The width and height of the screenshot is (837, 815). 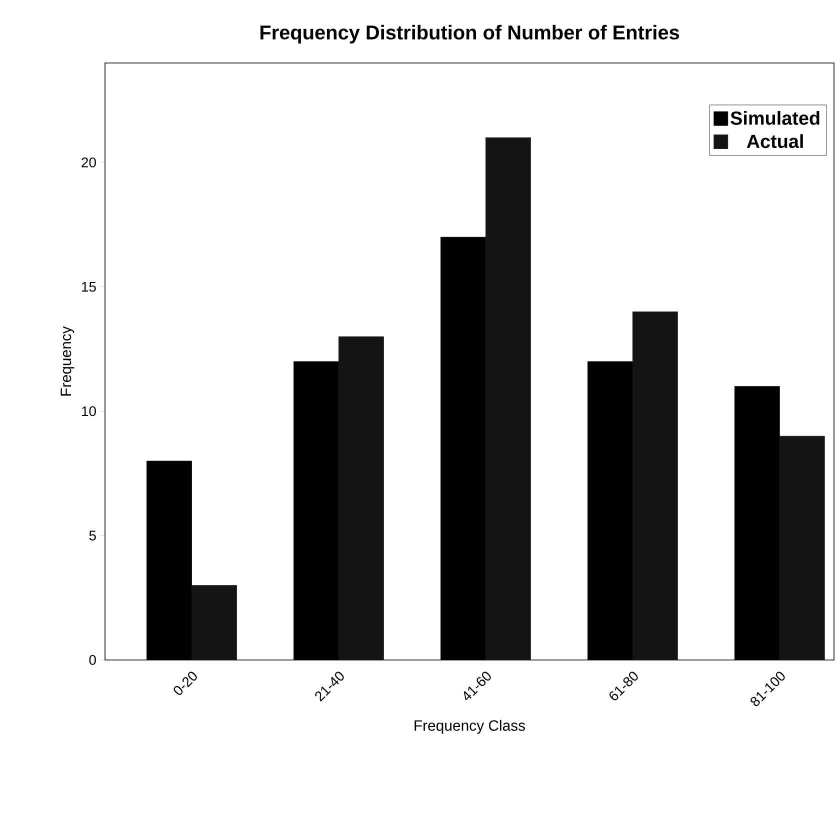 What do you see at coordinates (92, 535) in the screenshot?
I see `y-tick-label: 5` at bounding box center [92, 535].